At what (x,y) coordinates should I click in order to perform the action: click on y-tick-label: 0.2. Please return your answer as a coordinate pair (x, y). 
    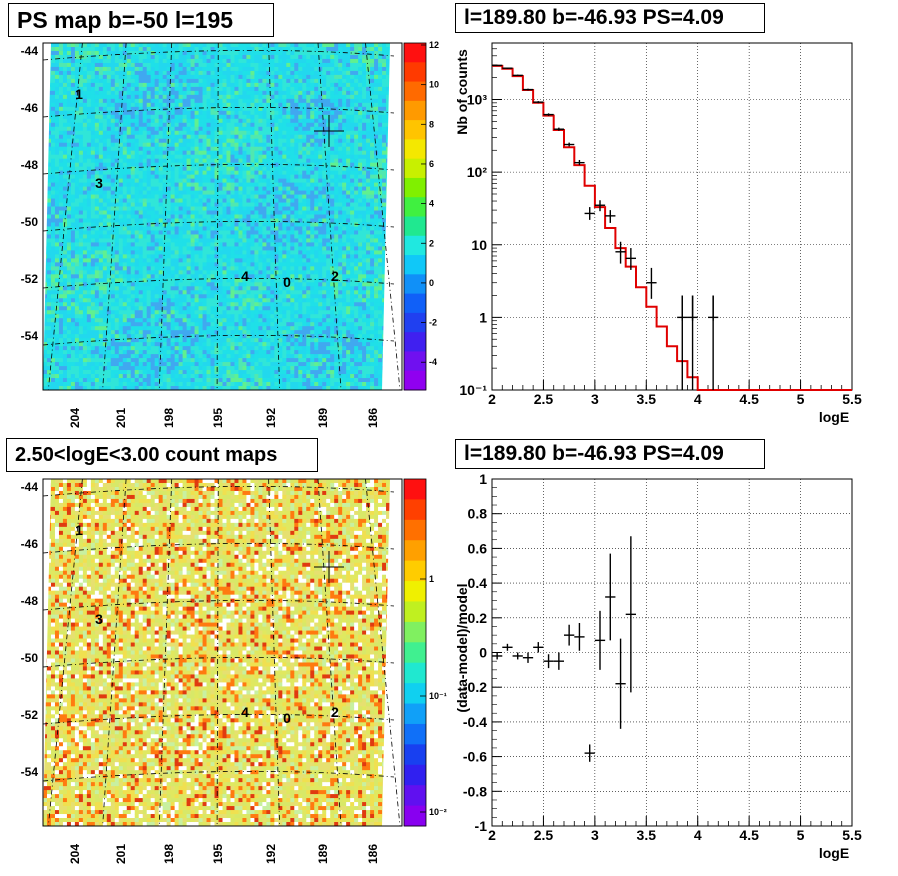
    Looking at the image, I should click on (478, 618).